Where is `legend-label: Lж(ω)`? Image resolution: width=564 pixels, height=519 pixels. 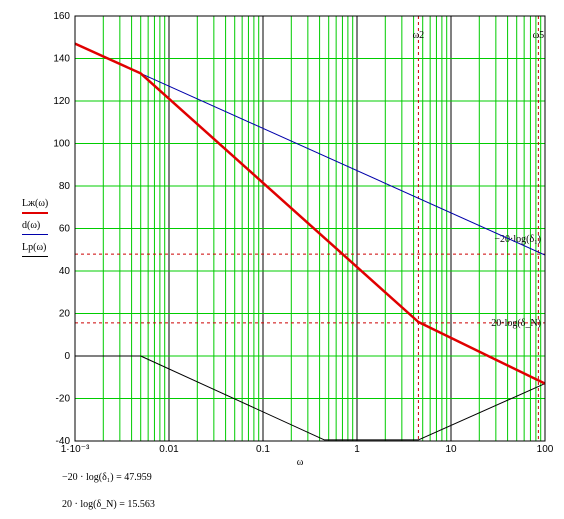 legend-label: Lж(ω) is located at coordinates (35, 203).